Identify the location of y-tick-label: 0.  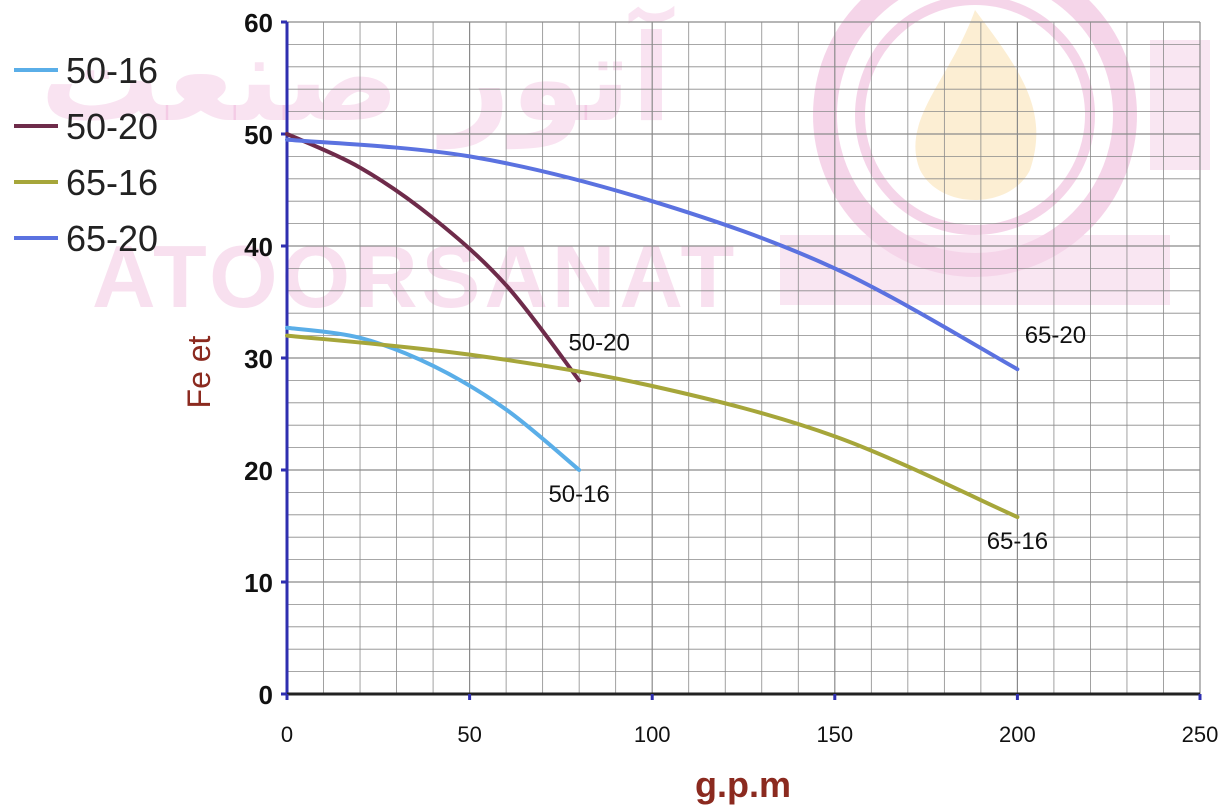
(266, 695).